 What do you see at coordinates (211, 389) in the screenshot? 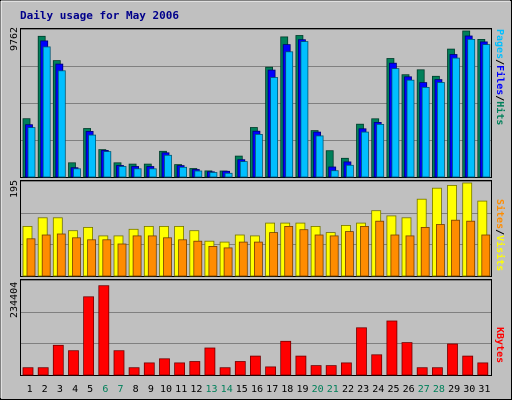
I see `day-label-13: 13` at bounding box center [211, 389].